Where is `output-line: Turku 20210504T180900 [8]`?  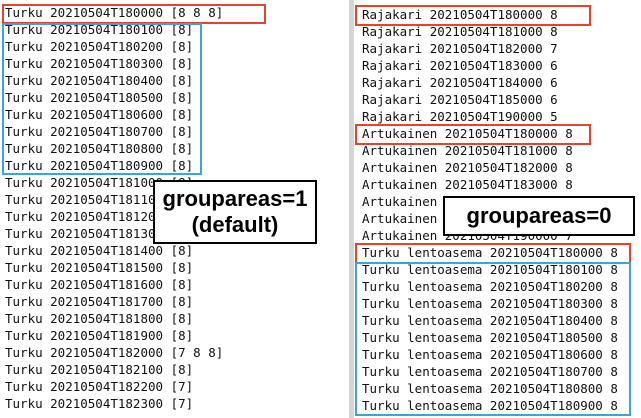 output-line: Turku 20210504T180900 [8] is located at coordinates (99, 165).